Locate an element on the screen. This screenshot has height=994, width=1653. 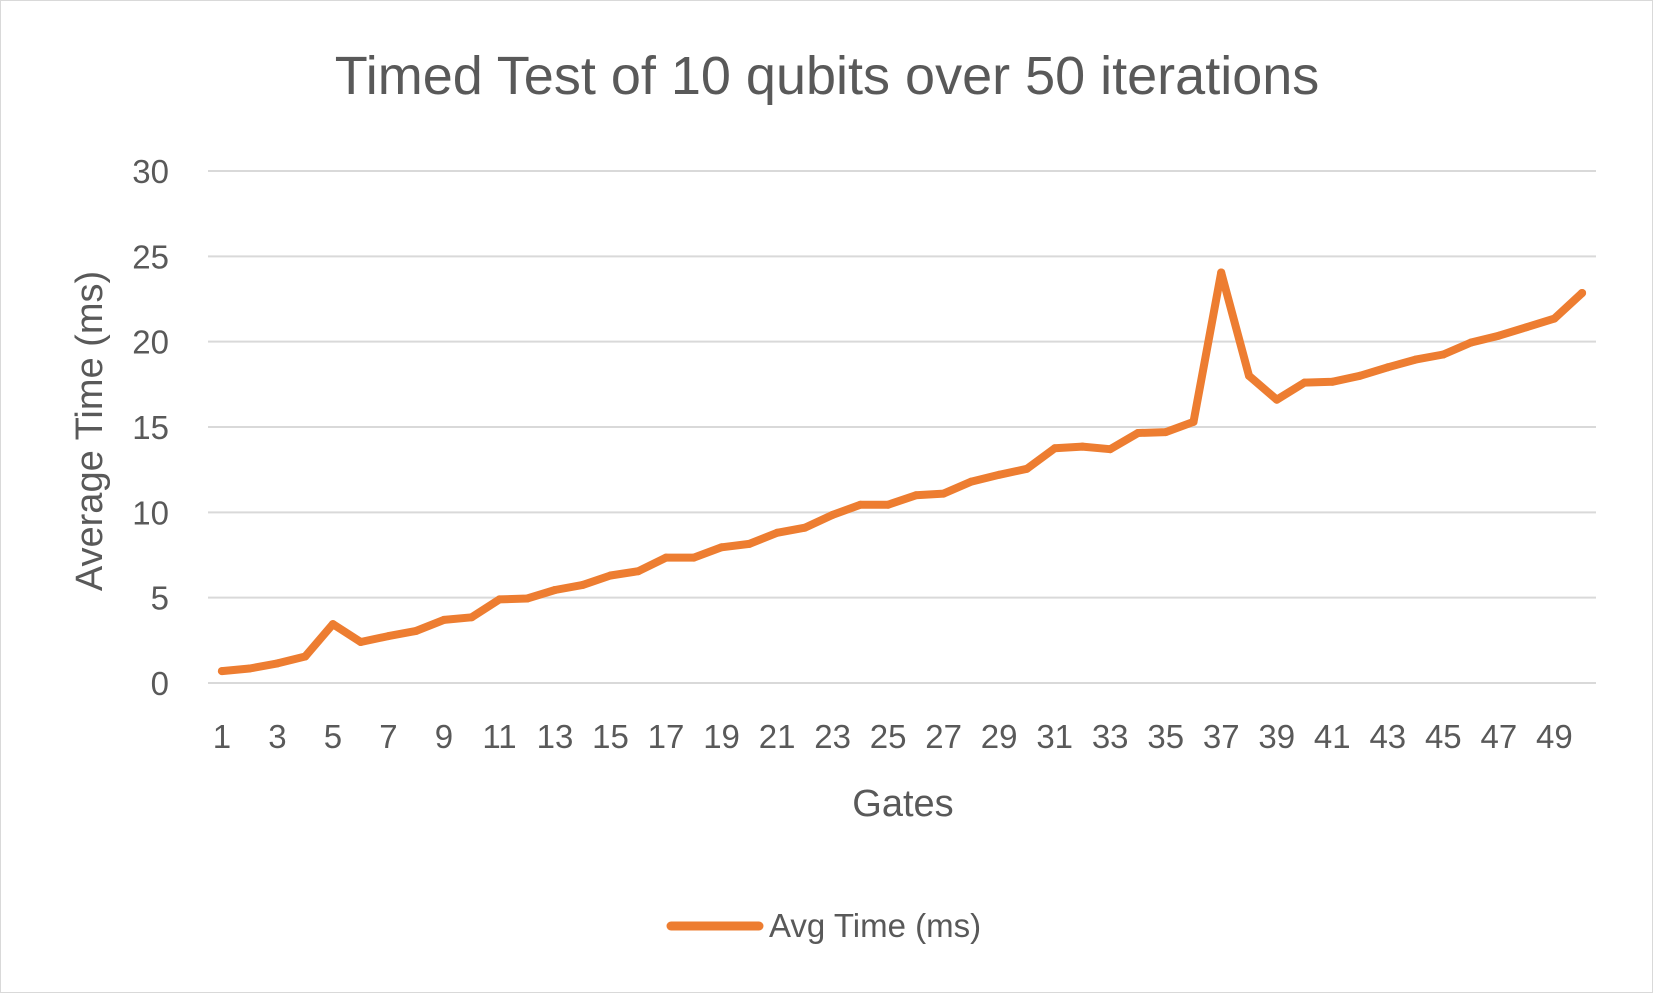
x-tick-label: 31 is located at coordinates (1054, 736).